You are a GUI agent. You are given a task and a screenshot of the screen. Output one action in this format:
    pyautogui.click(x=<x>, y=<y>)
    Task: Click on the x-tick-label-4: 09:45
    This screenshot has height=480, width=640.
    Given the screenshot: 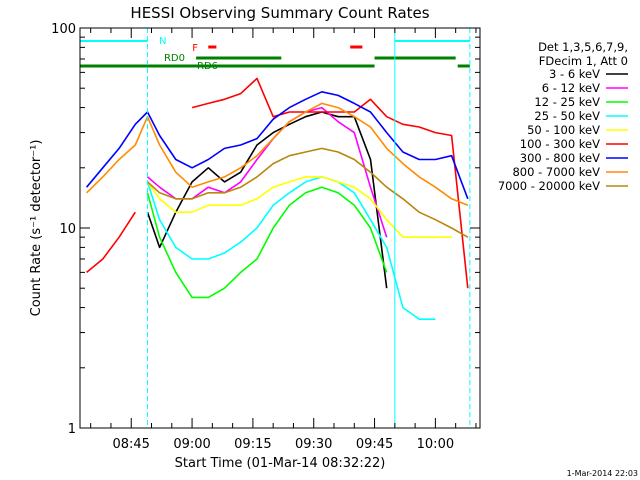 What is the action you would take?
    pyautogui.click(x=374, y=444)
    